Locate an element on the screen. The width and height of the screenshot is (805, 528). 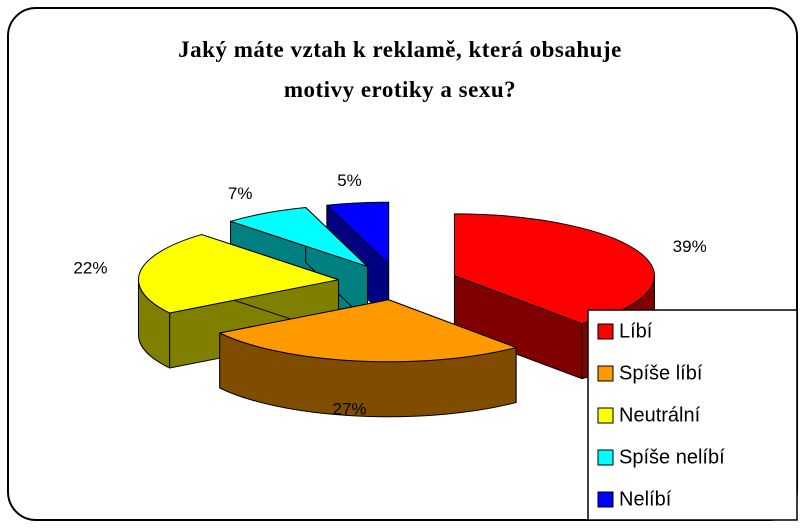
data-label: 39% is located at coordinates (690, 246).